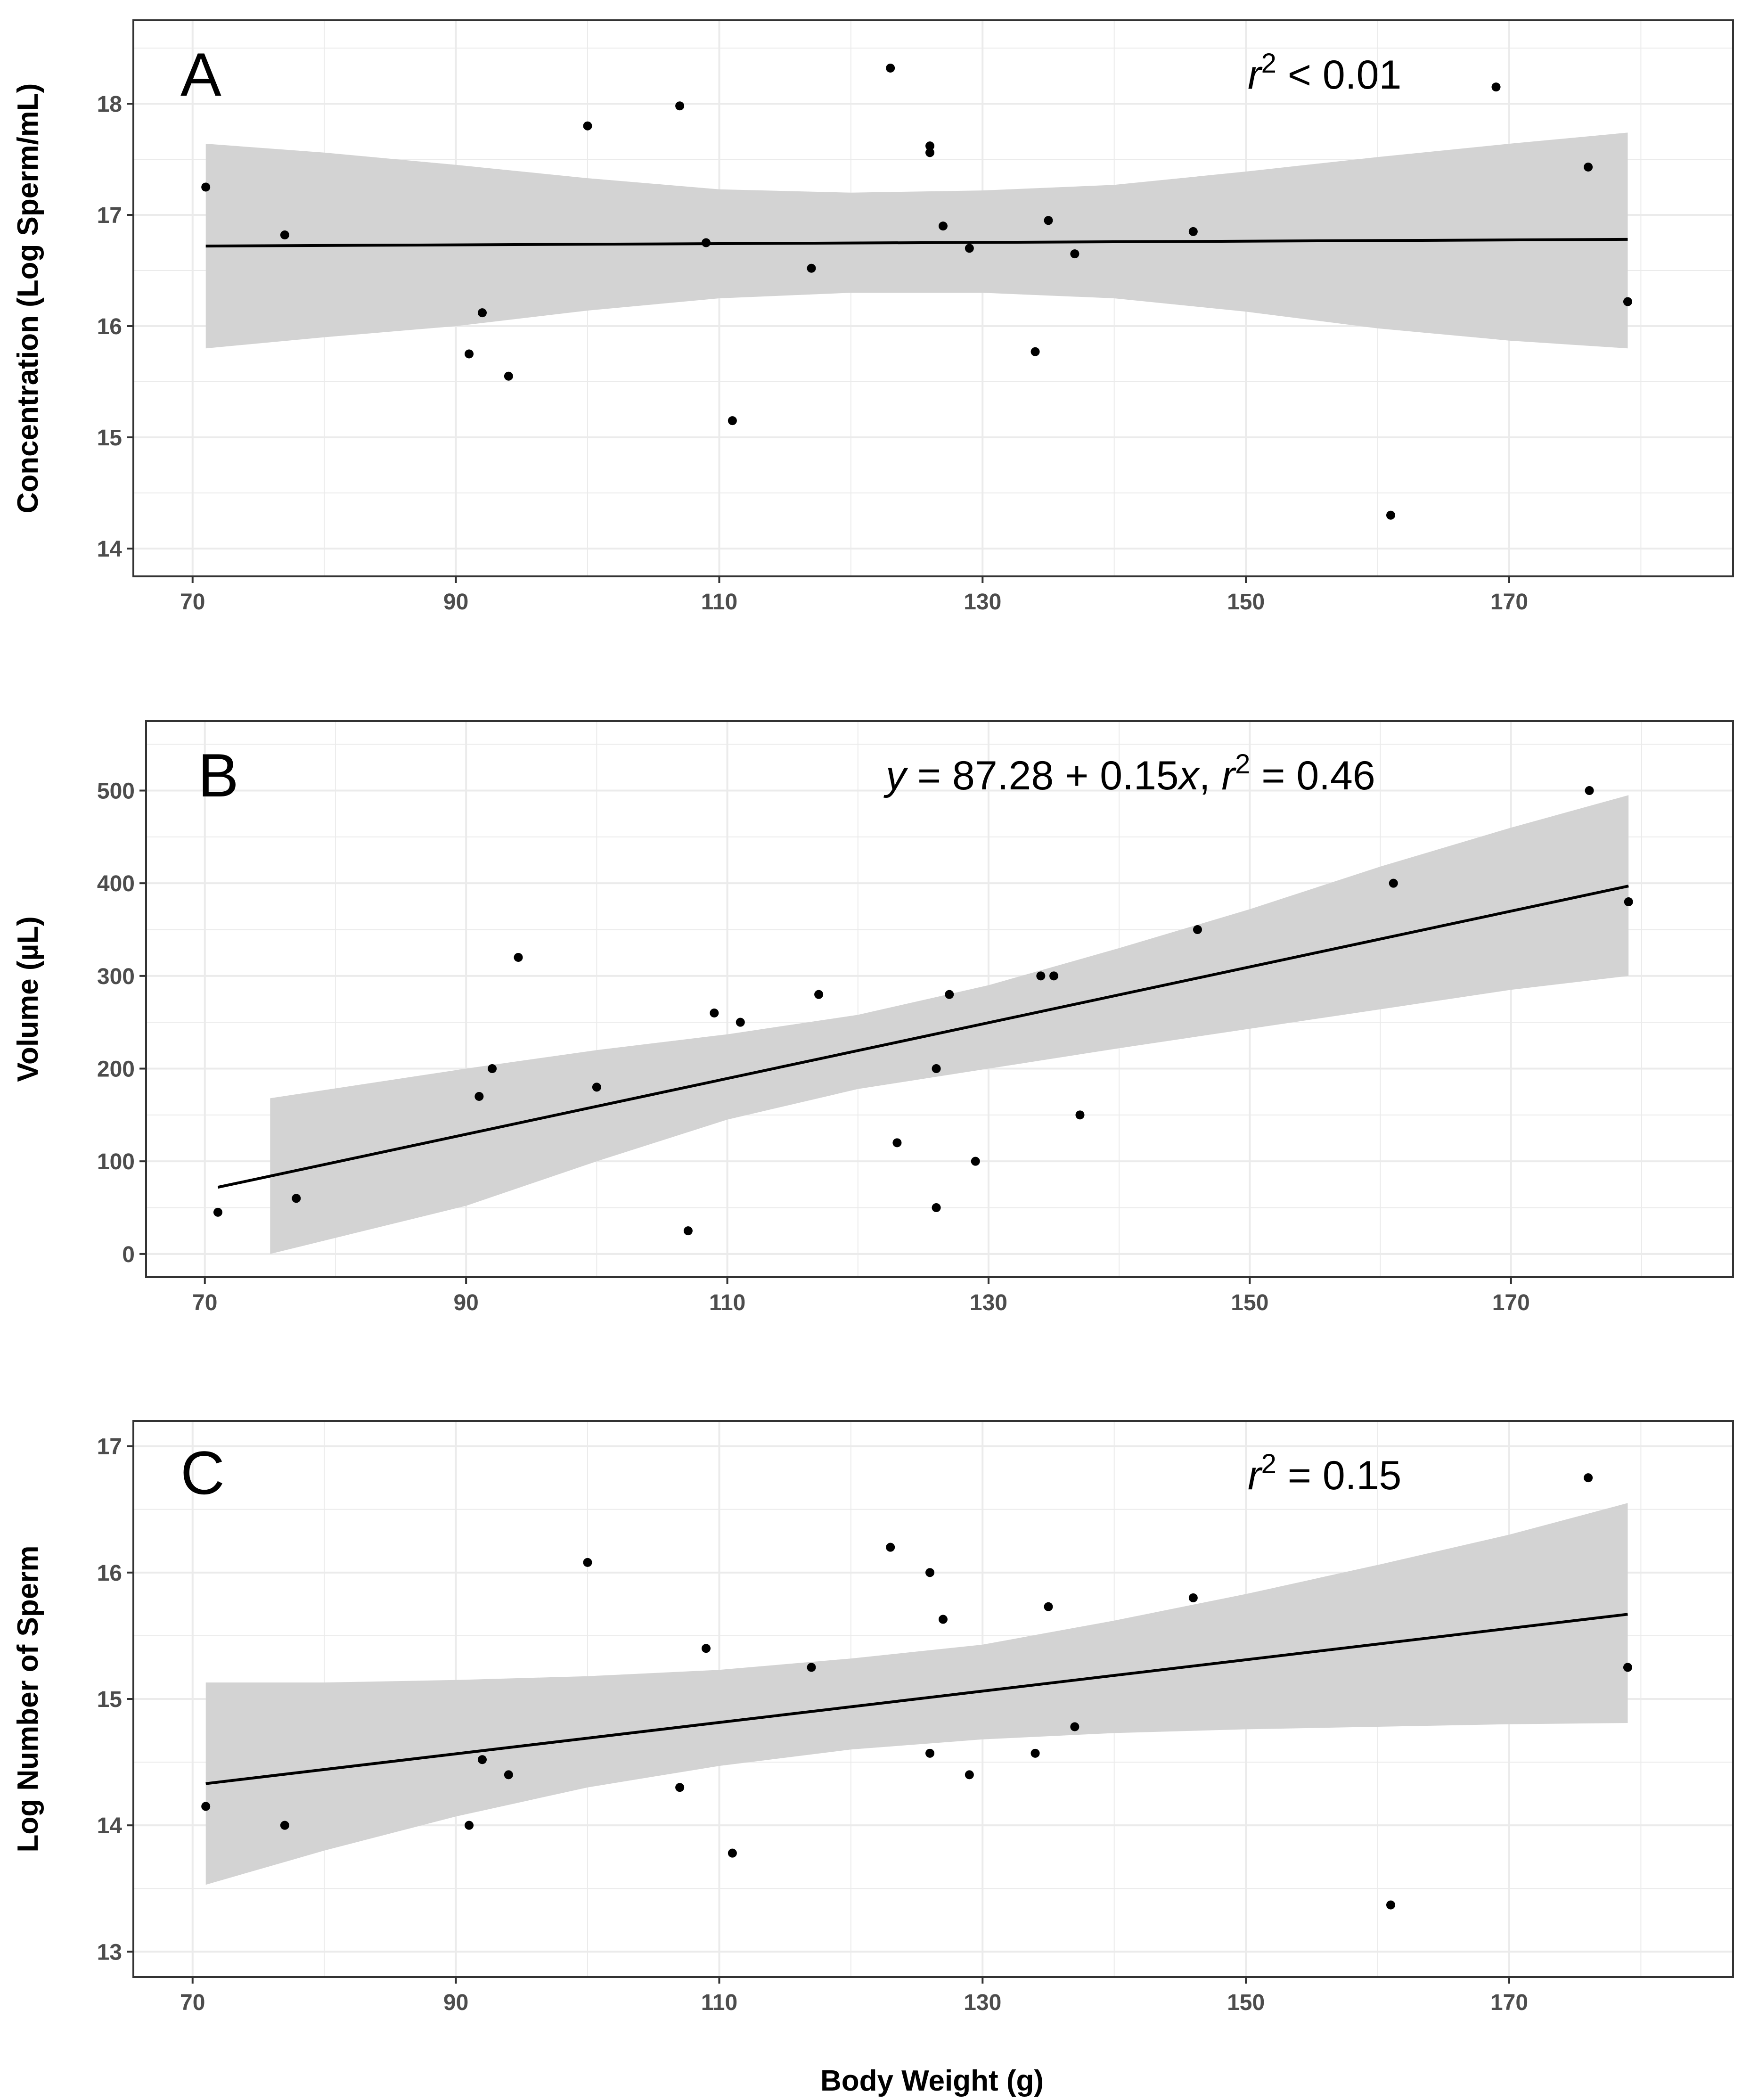  I want to click on y-tick-label: 16, so click(109, 326).